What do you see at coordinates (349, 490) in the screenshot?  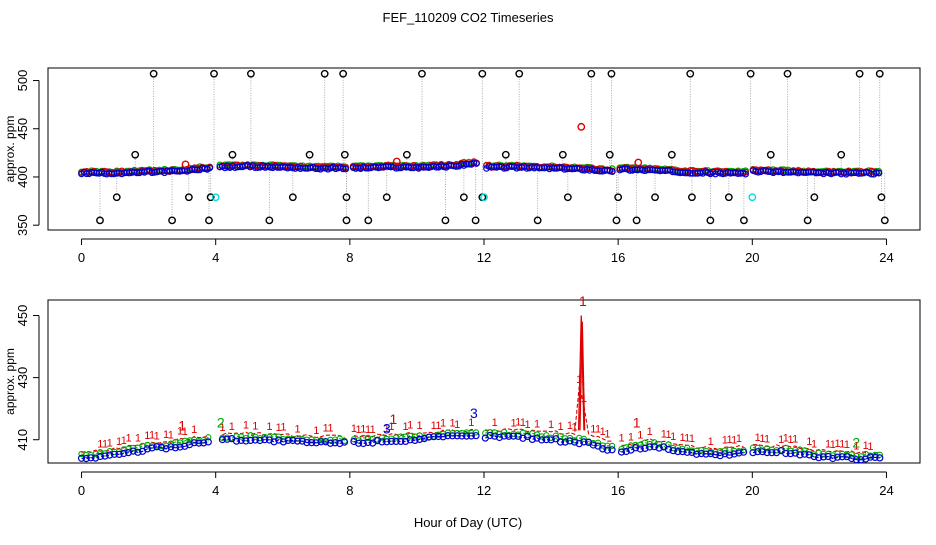 I see `bottom-x-tick-label: 8` at bounding box center [349, 490].